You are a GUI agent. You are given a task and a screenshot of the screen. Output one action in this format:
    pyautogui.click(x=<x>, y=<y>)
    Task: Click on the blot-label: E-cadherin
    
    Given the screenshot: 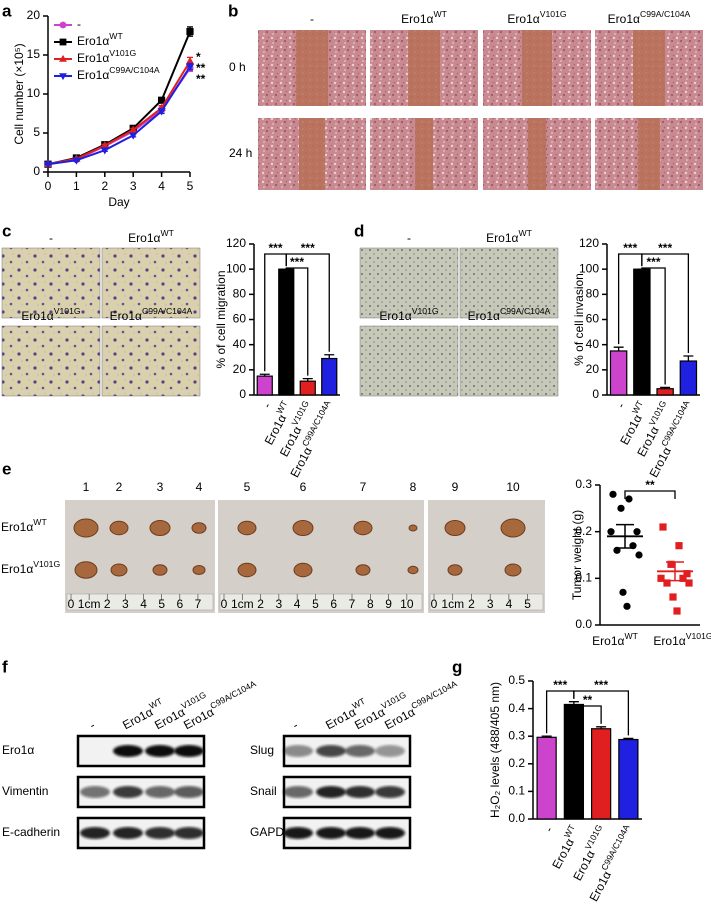 What is the action you would take?
    pyautogui.click(x=31, y=832)
    